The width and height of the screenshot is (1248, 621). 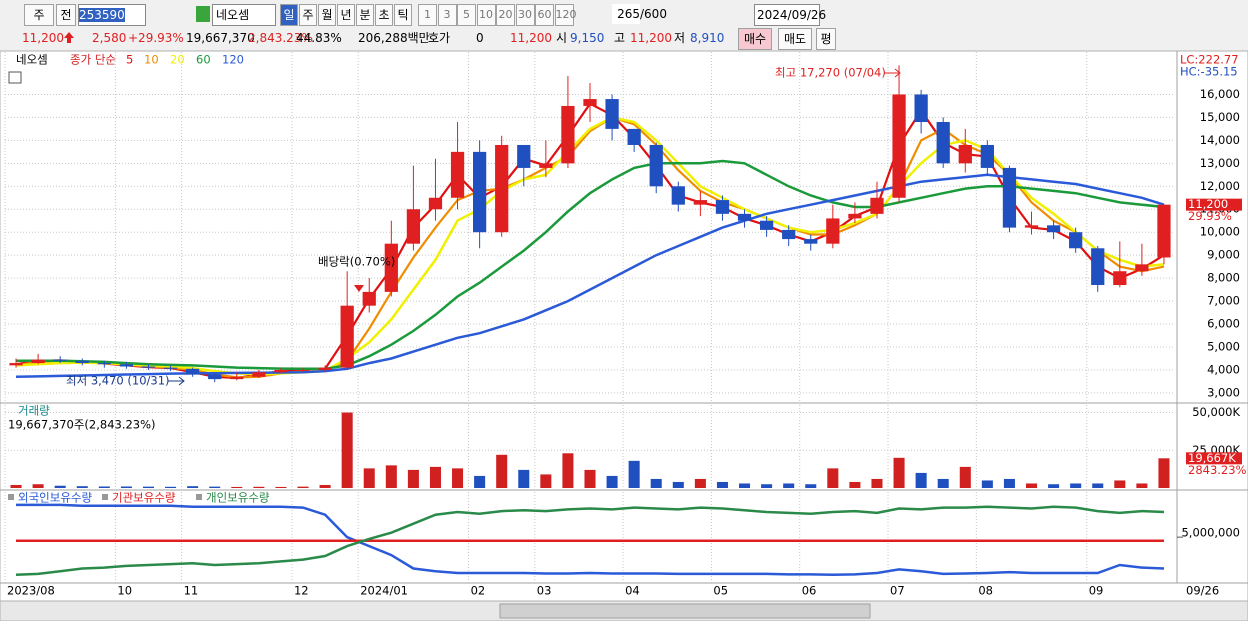 I want to click on count-input: 265, so click(x=626, y=14).